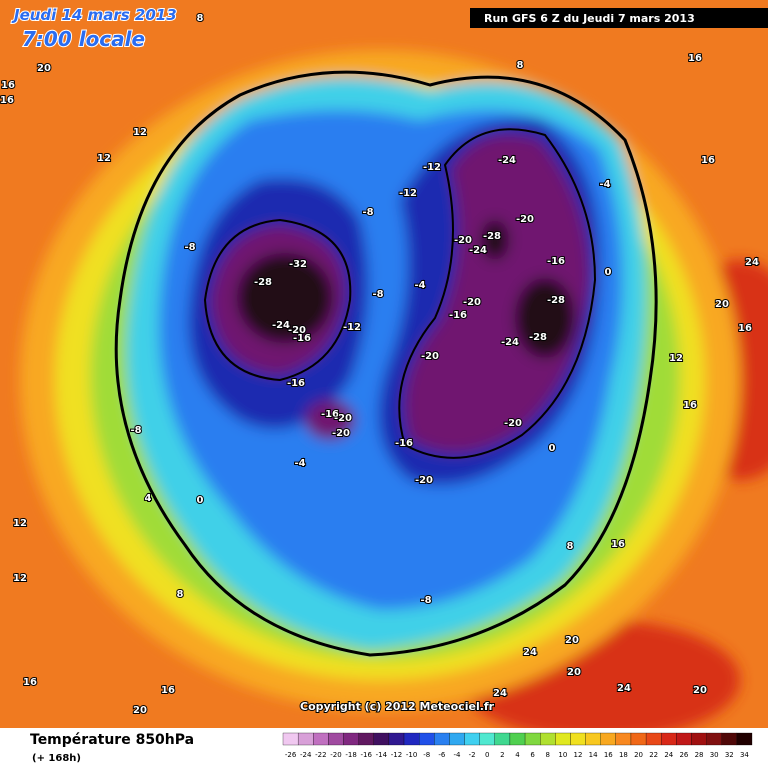  Describe the element at coordinates (683, 755) in the screenshot. I see `scale-tick-label: 26` at that location.